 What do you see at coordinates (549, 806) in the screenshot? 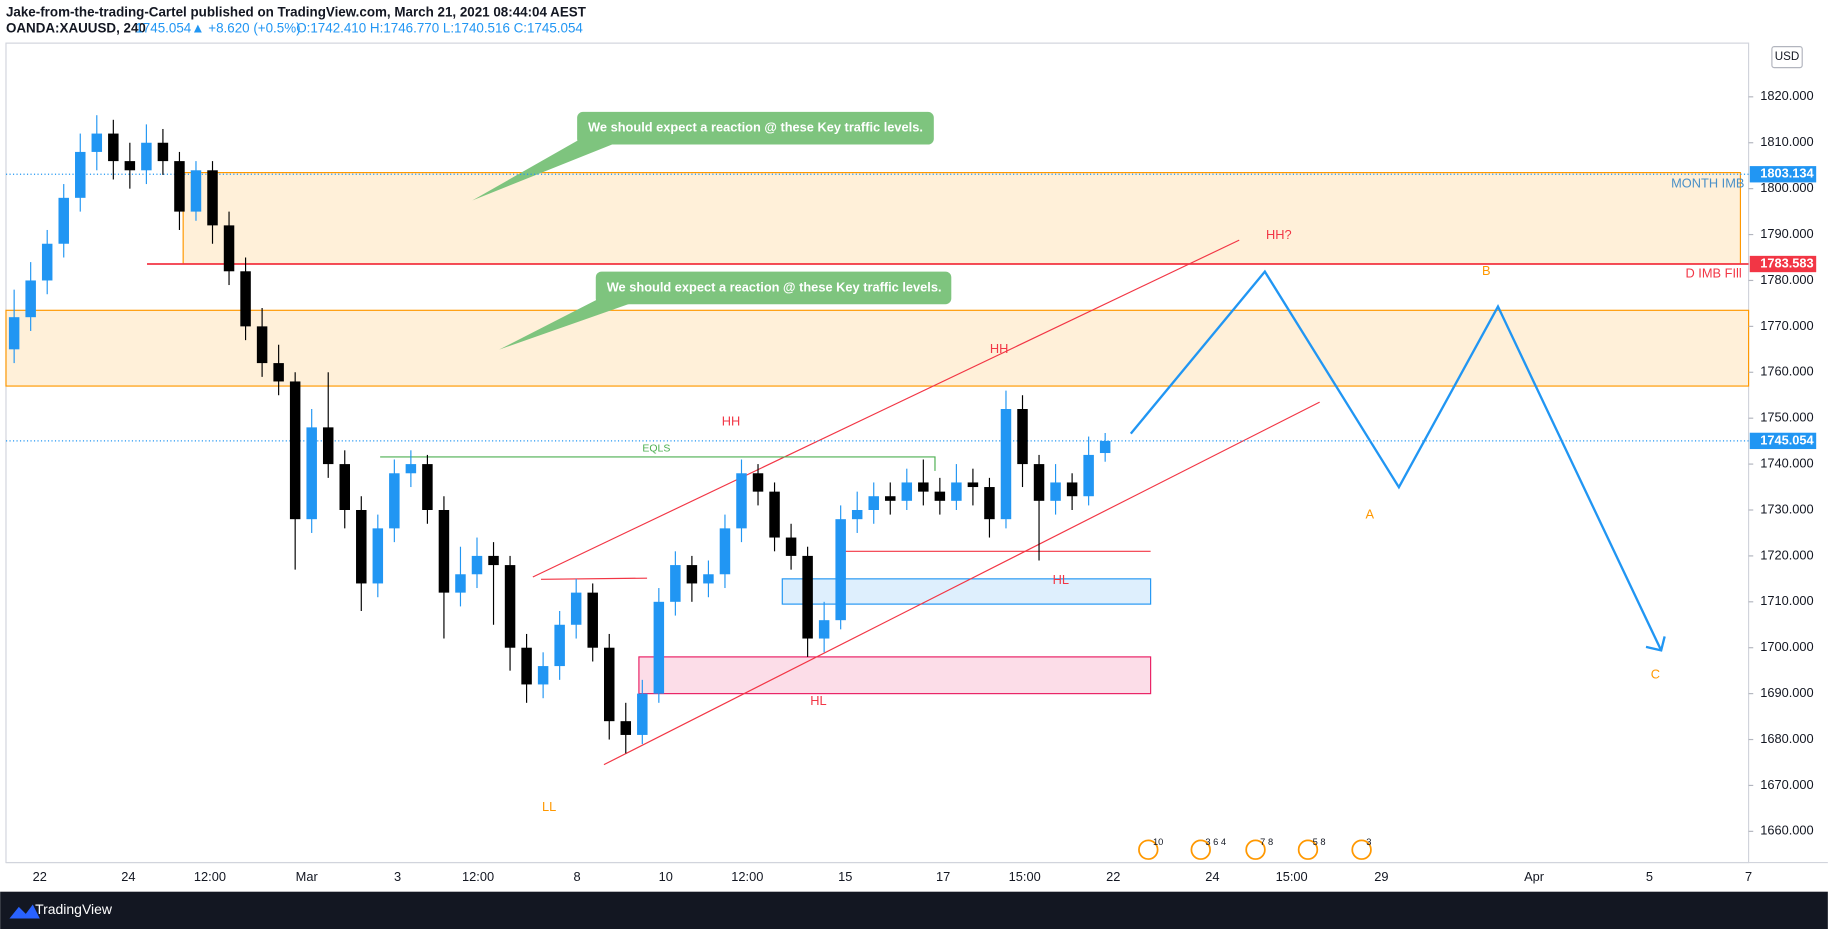
I see `annotation: LL` at bounding box center [549, 806].